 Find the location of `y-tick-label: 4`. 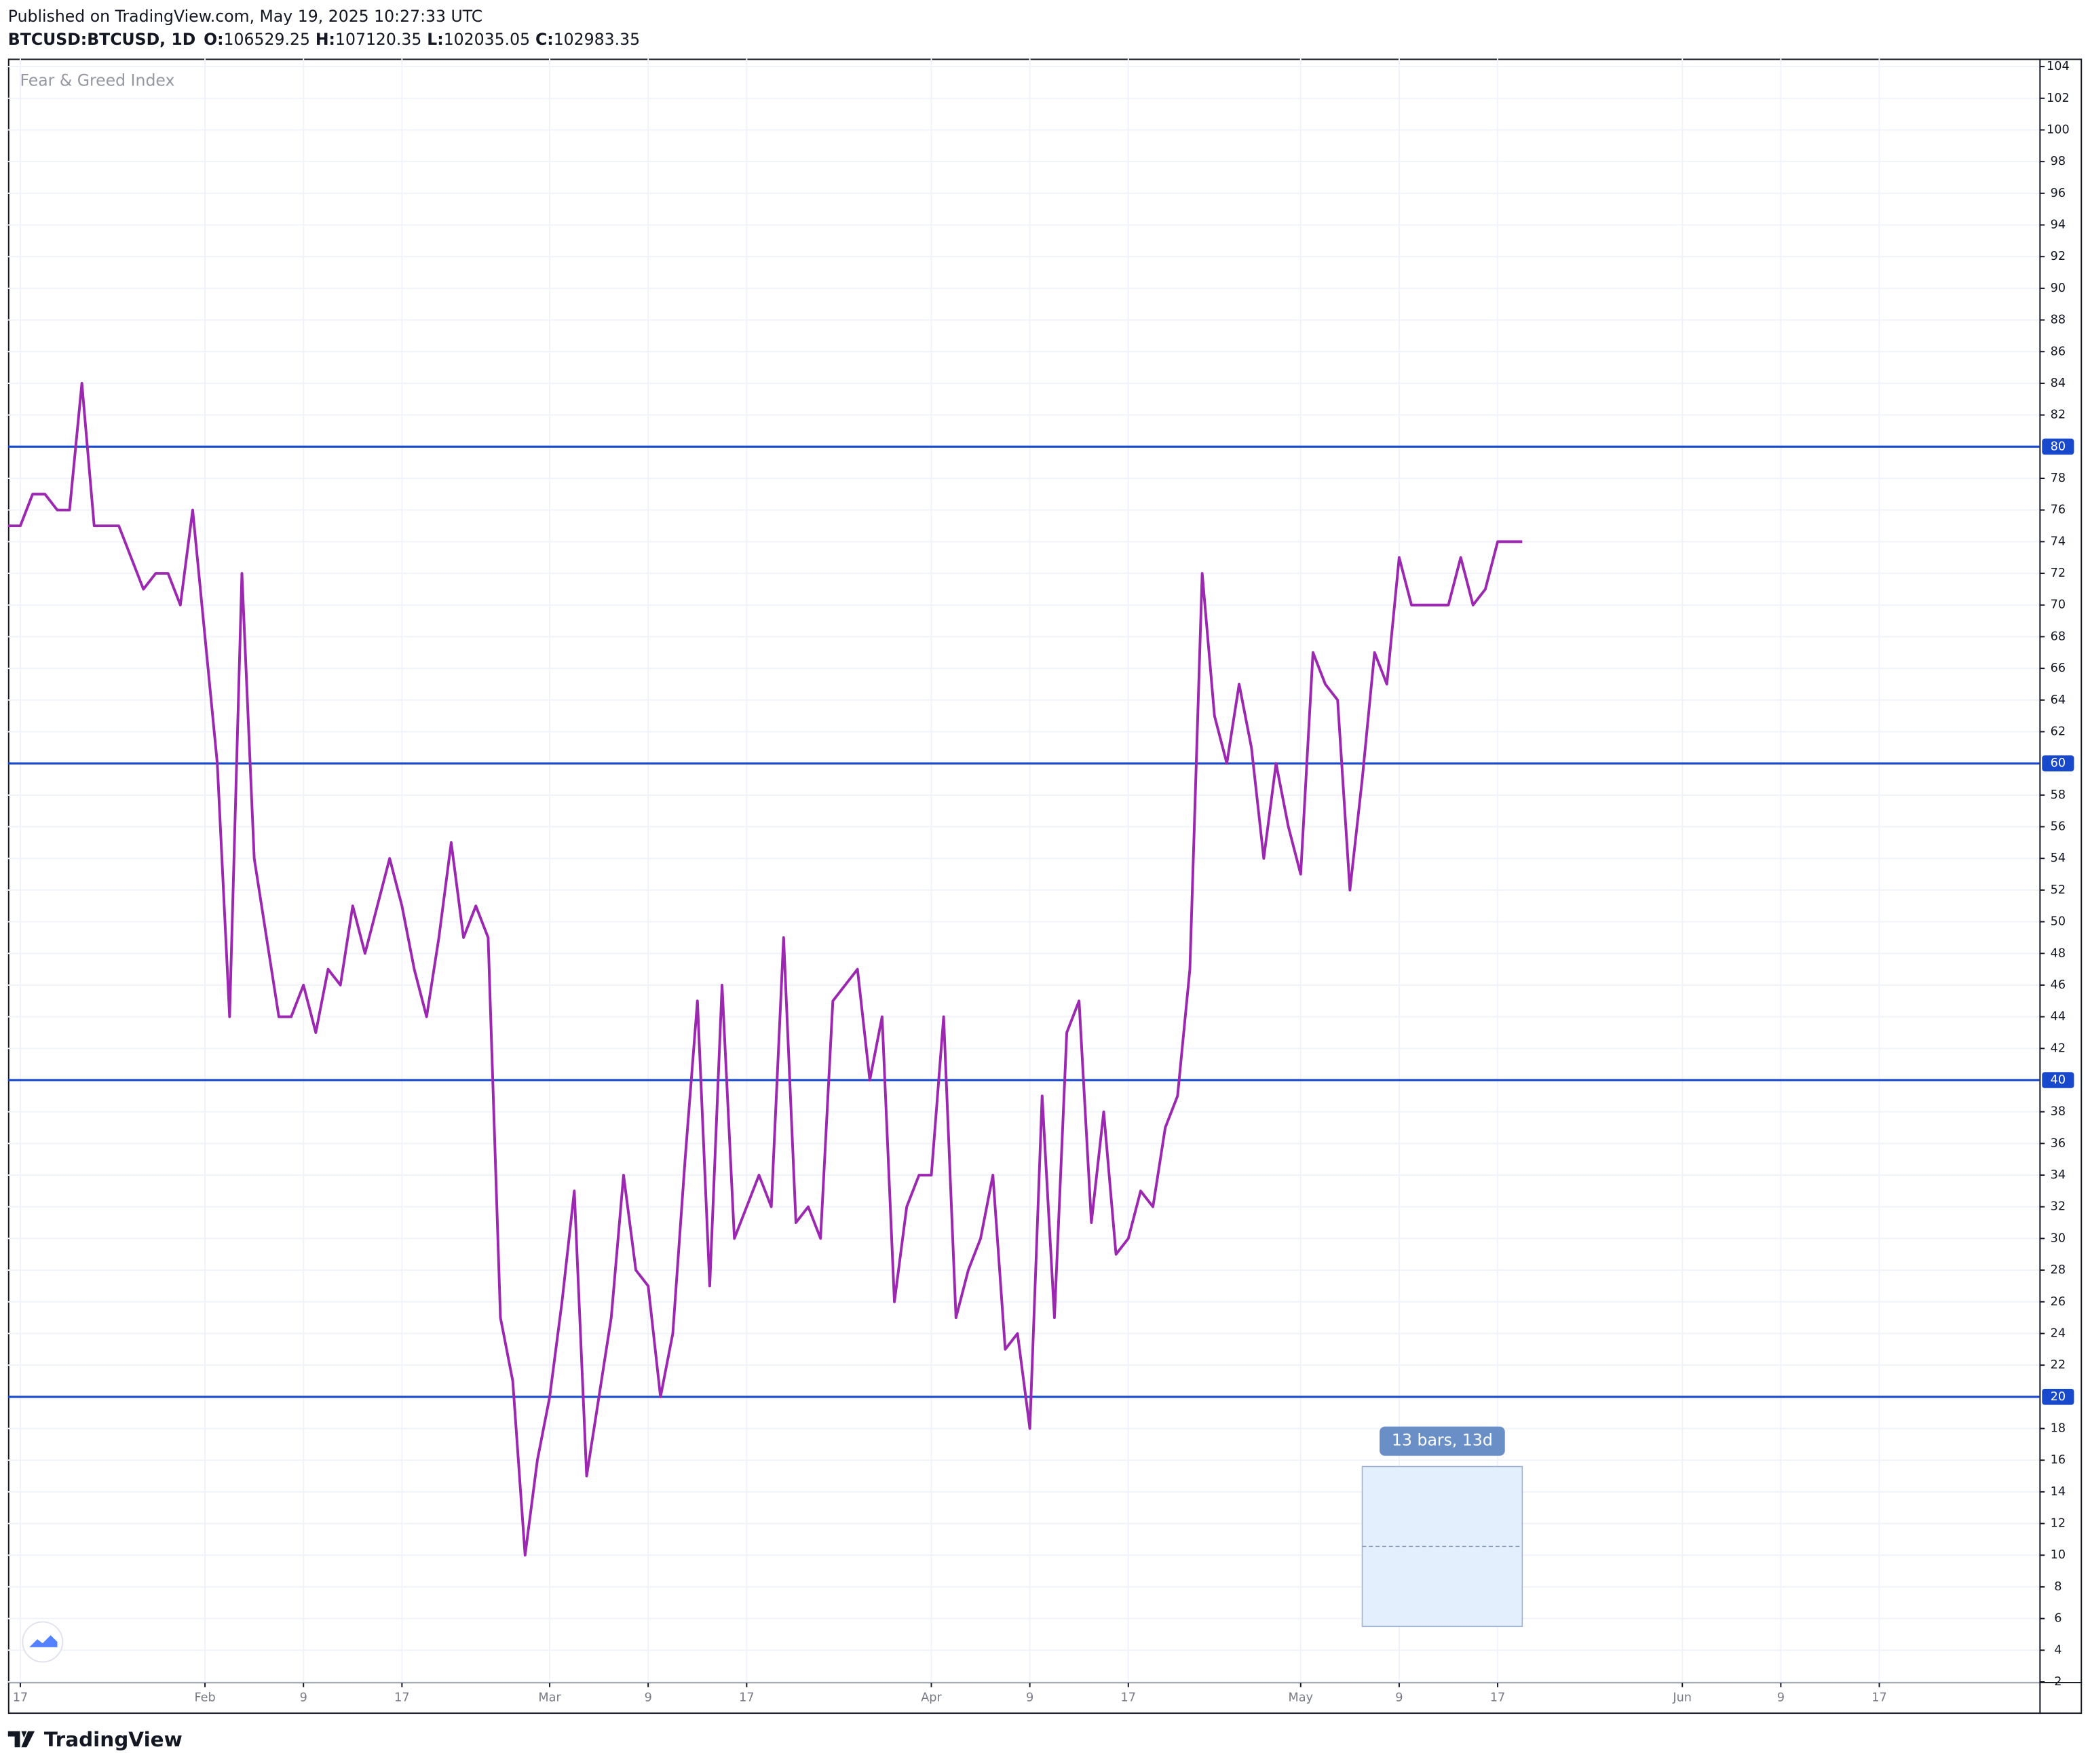

y-tick-label: 4 is located at coordinates (2058, 1650).